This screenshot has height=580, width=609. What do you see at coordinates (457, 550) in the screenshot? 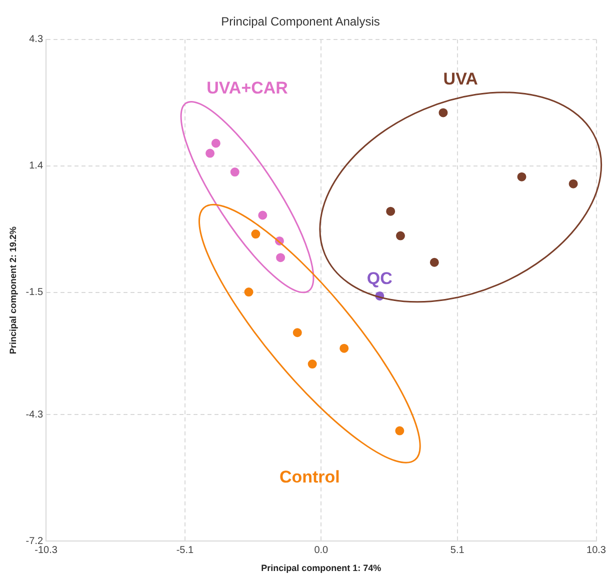
I see `x-tick-label: 5.1` at bounding box center [457, 550].